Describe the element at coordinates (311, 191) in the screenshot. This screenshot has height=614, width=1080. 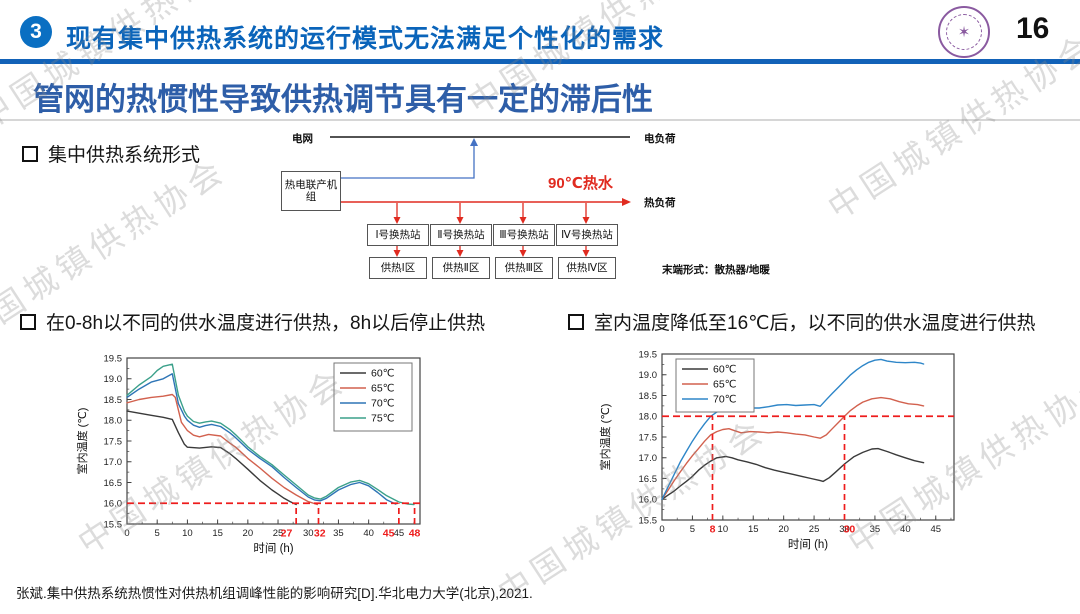
I see `chp-unit-box: 热电联产机组` at that location.